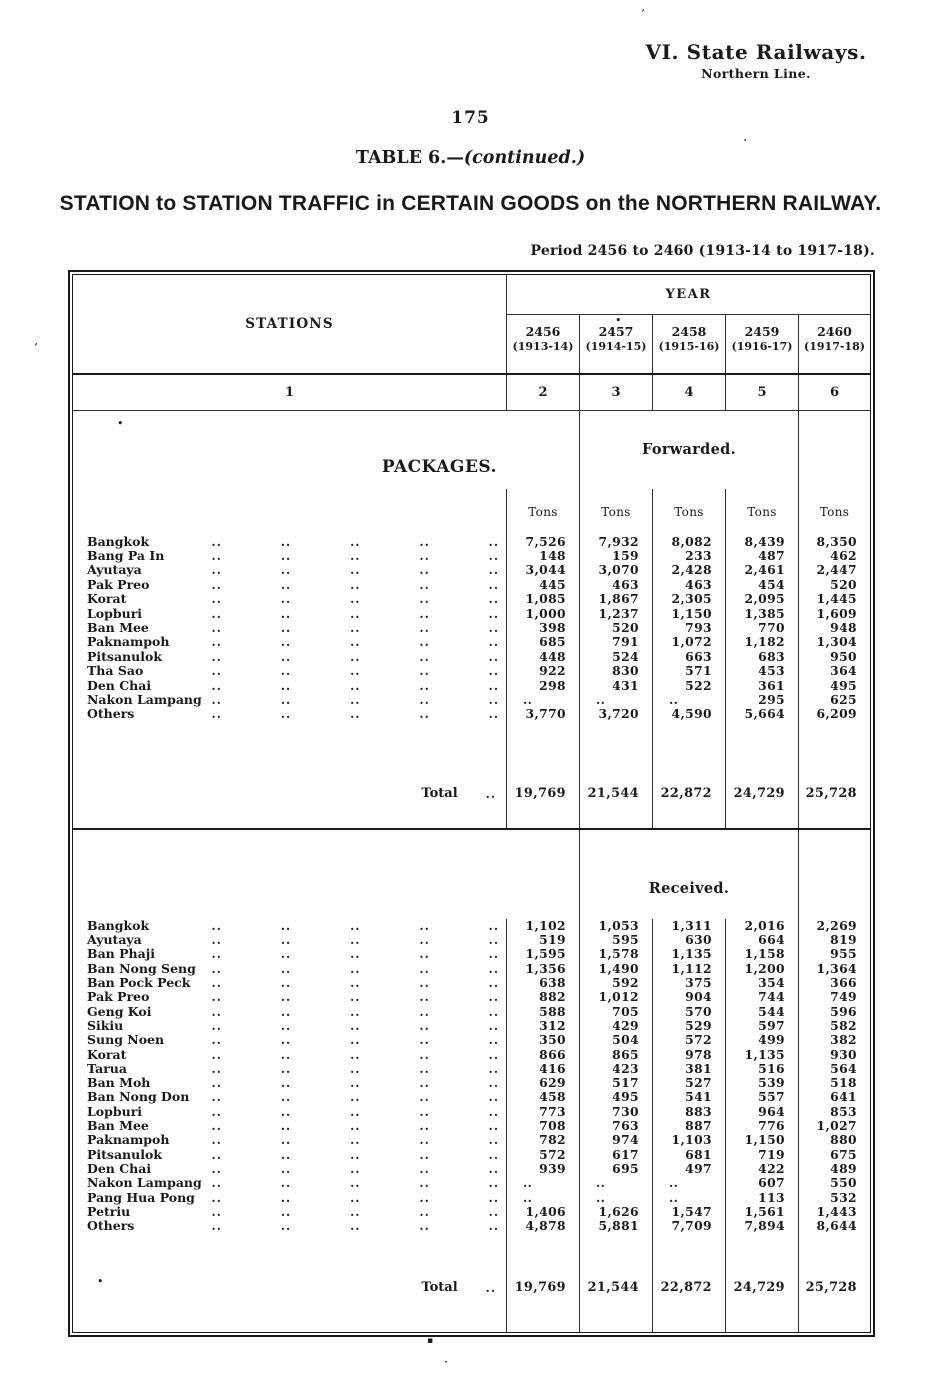 The image size is (941, 1386). I want to click on traffic-value: 431, so click(616, 685).